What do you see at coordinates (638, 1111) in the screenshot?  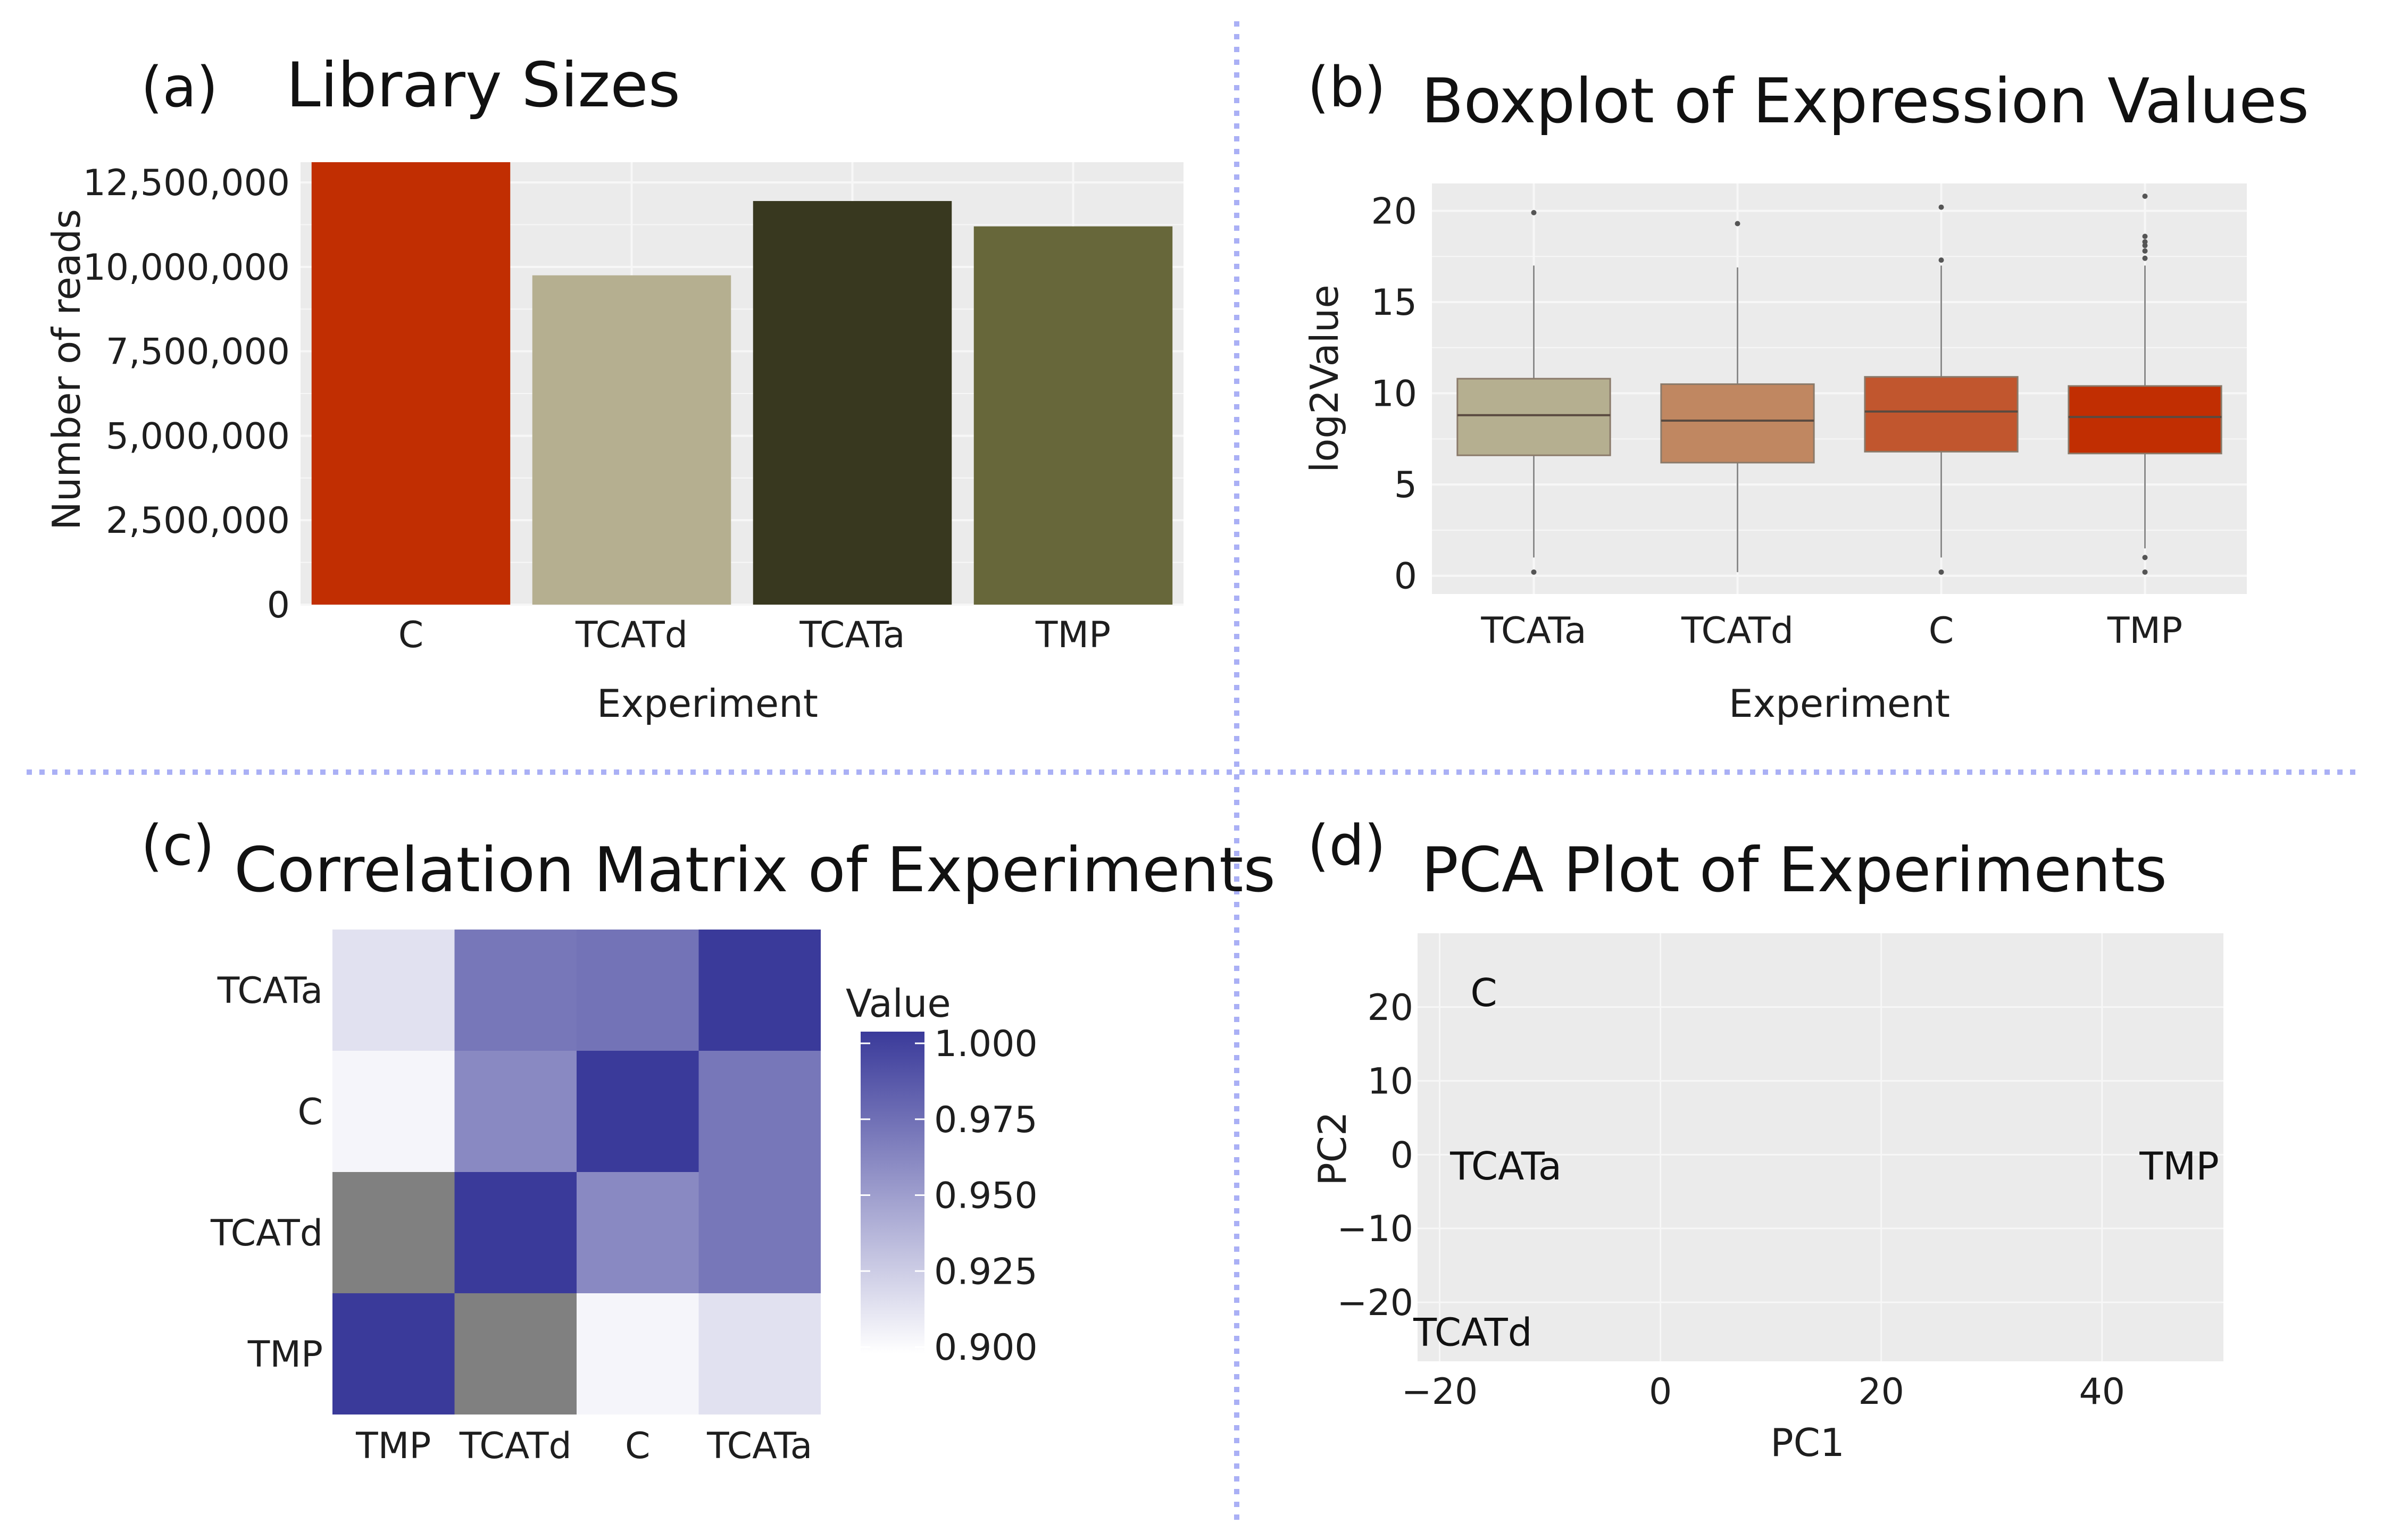 I see `heatmap-cell-c-c` at bounding box center [638, 1111].